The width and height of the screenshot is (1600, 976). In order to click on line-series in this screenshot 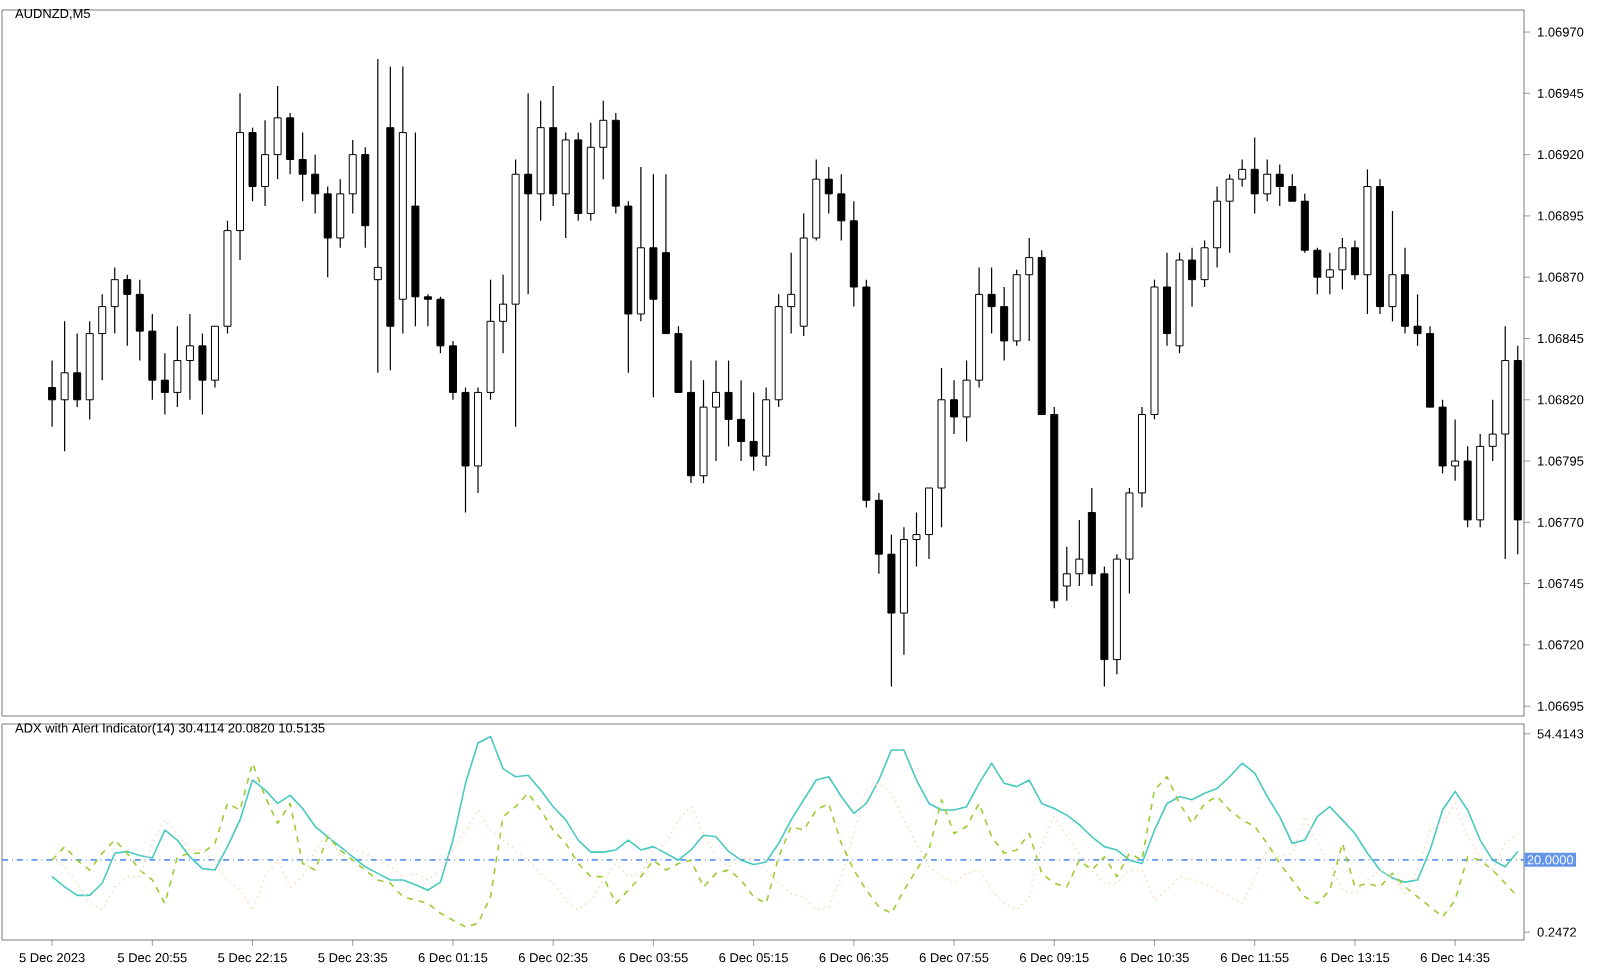, I will do `click(785, 846)`.